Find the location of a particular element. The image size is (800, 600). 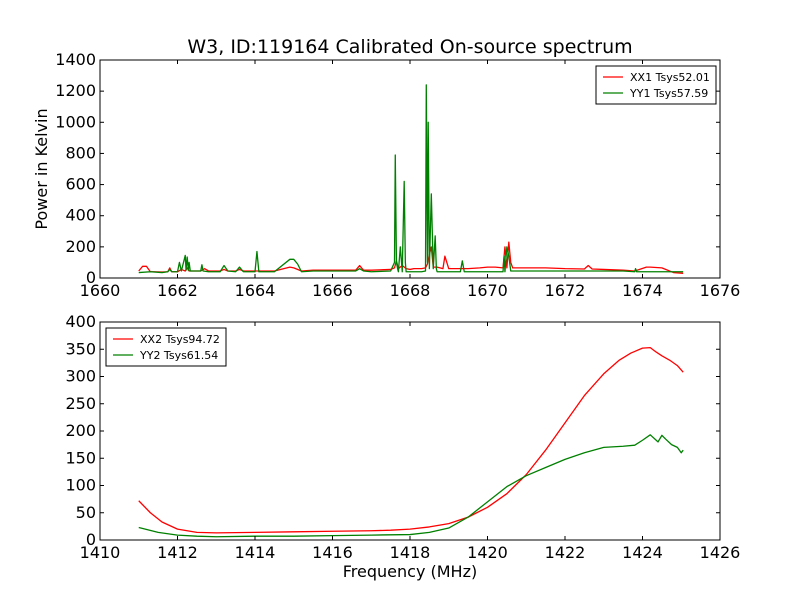

x-tick-label-bottom-4: 1418 is located at coordinates (410, 552).